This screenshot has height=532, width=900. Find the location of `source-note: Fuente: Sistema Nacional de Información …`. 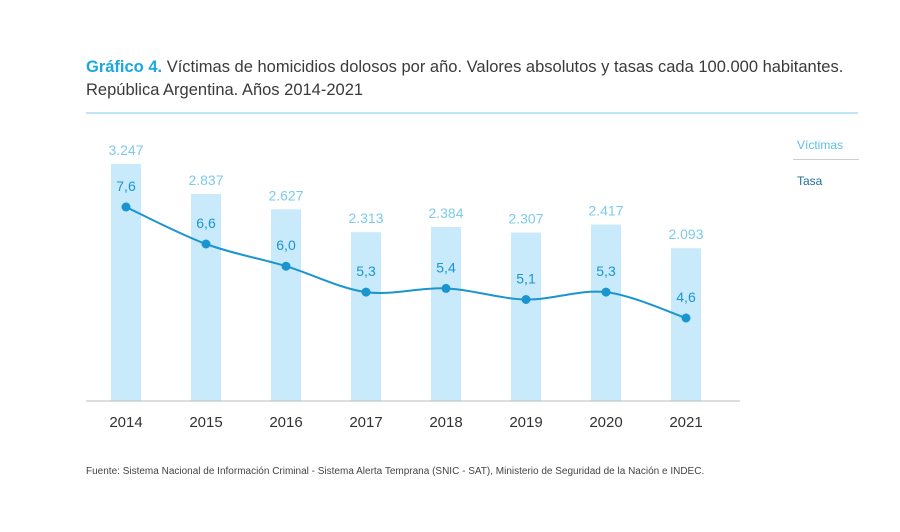

source-note: Fuente: Sistema Nacional de Información … is located at coordinates (395, 471).